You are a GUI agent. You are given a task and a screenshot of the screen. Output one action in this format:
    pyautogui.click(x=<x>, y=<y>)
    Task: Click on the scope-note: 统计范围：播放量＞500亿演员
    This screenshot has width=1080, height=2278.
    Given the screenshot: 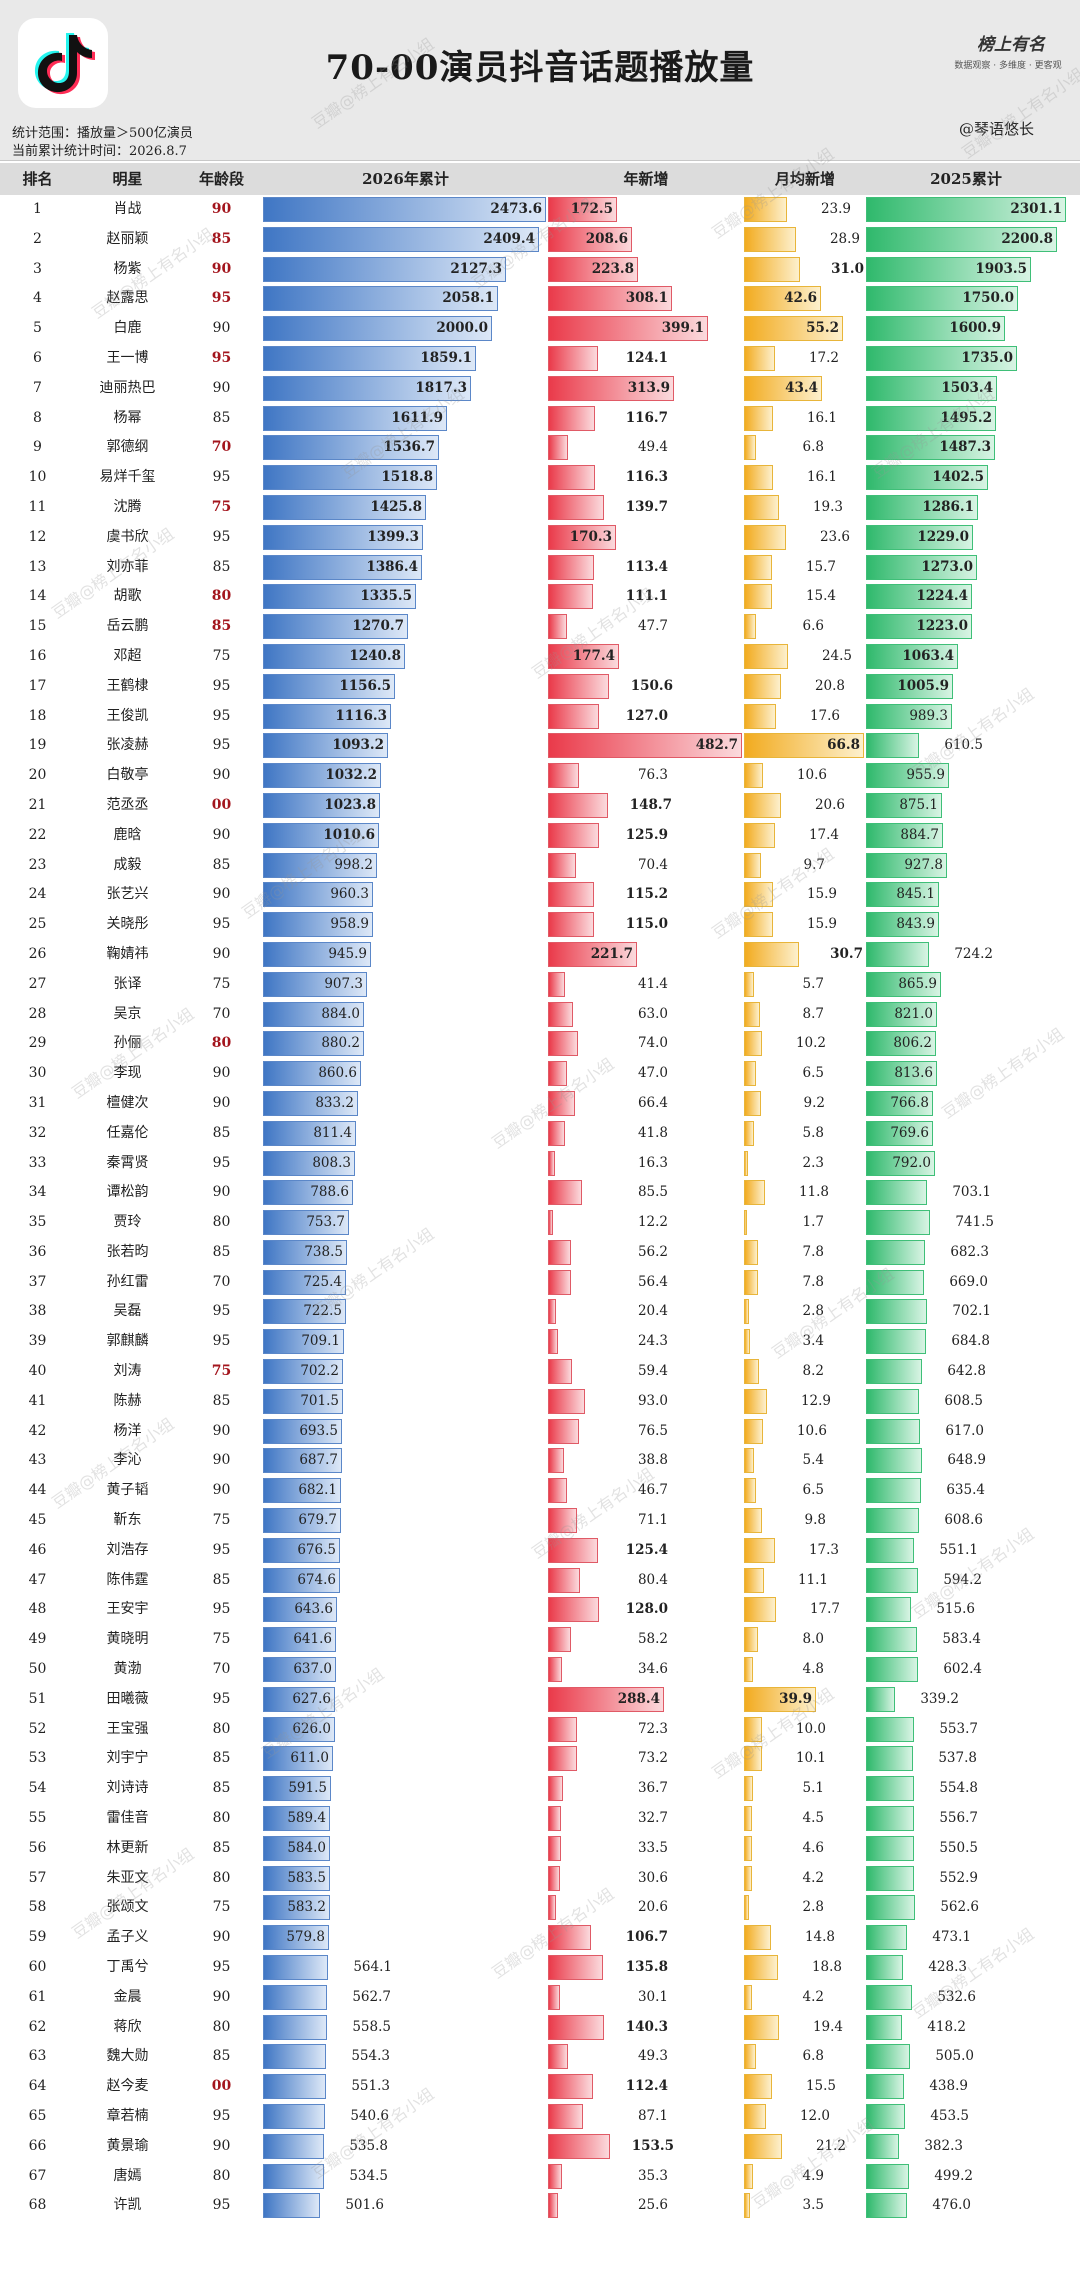 What is the action you would take?
    pyautogui.click(x=102, y=133)
    